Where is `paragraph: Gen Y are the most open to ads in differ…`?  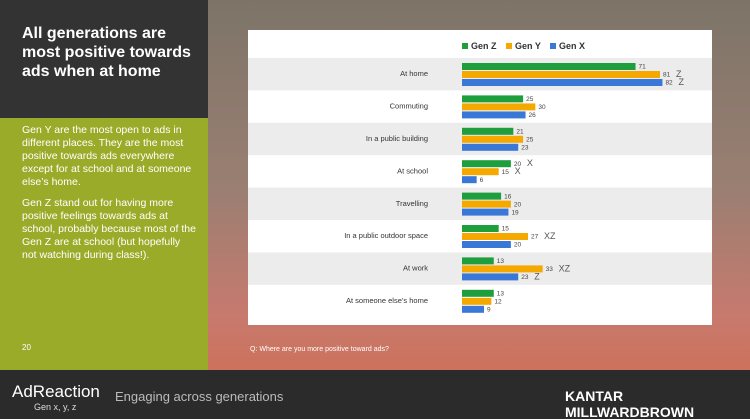 paragraph: Gen Y are the most open to ads in differ… is located at coordinates (107, 156).